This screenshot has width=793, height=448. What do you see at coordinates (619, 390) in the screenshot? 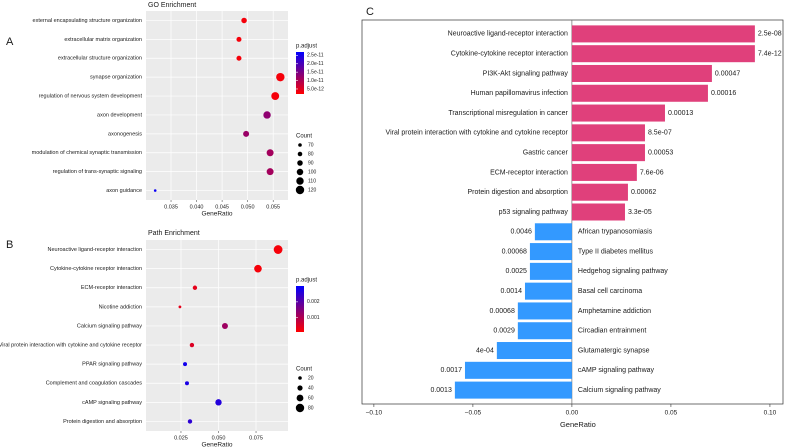
I see `category-label: Calcium signaling pathway` at bounding box center [619, 390].